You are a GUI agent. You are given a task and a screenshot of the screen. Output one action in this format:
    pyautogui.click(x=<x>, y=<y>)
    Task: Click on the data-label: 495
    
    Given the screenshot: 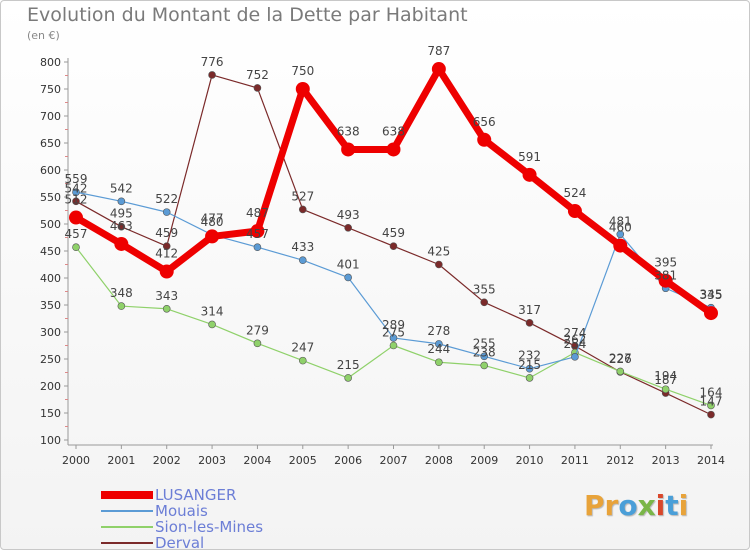 What is the action you would take?
    pyautogui.click(x=121, y=214)
    